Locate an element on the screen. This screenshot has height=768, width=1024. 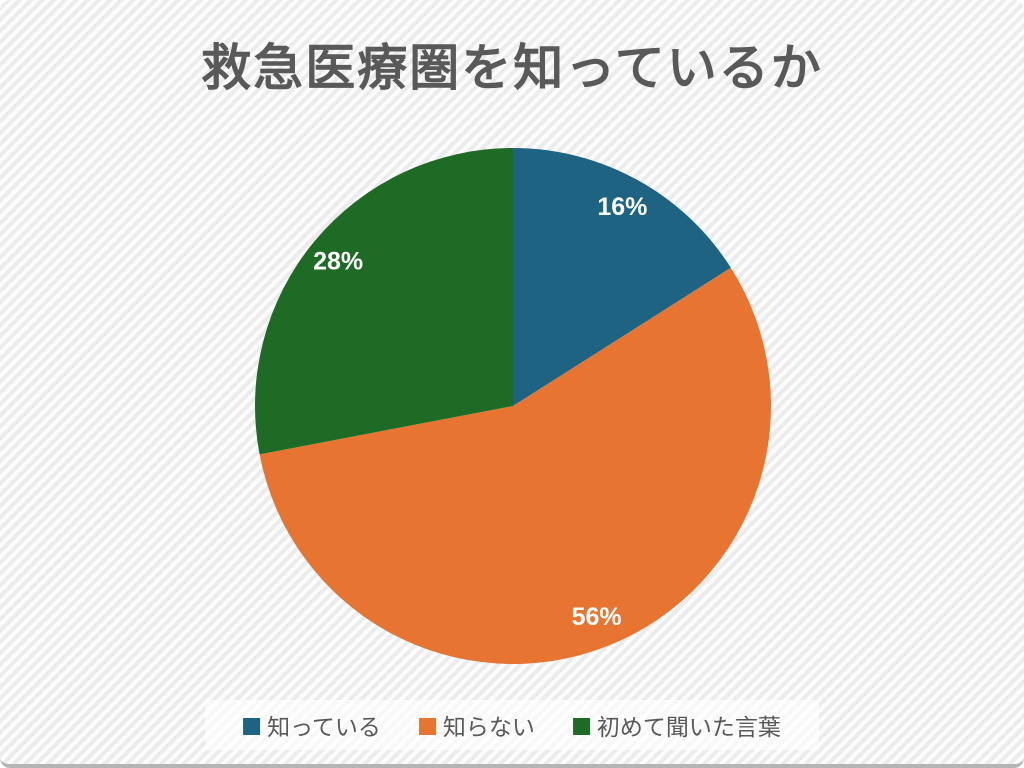
chart-legend: 知っている 知らない 初めて聞いた言葉 is located at coordinates (512, 725).